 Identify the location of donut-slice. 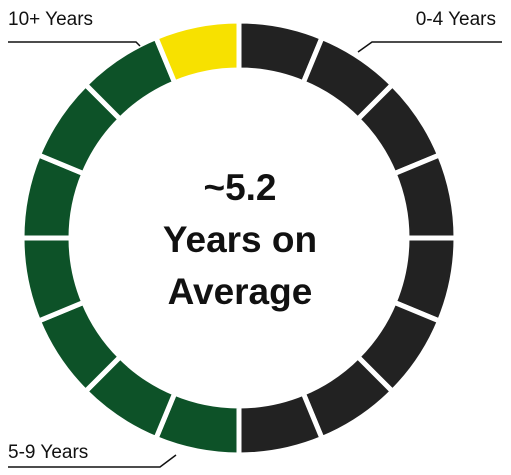
(197, 52).